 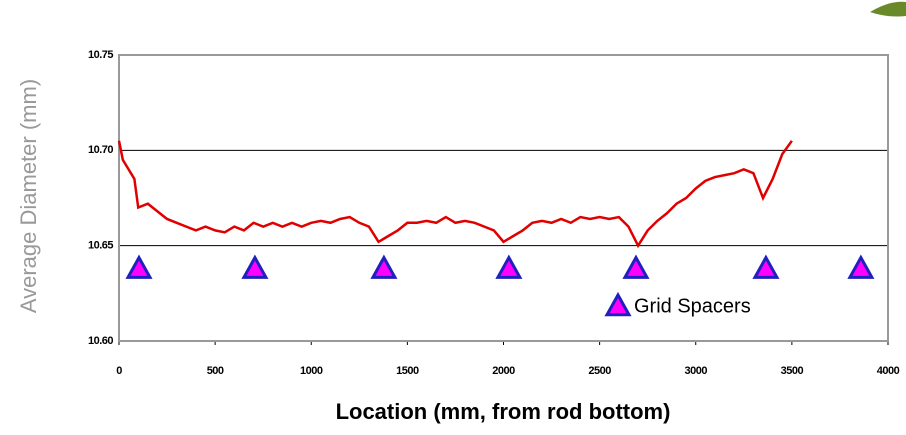 I want to click on x-tick-label: 2000, so click(x=503, y=371).